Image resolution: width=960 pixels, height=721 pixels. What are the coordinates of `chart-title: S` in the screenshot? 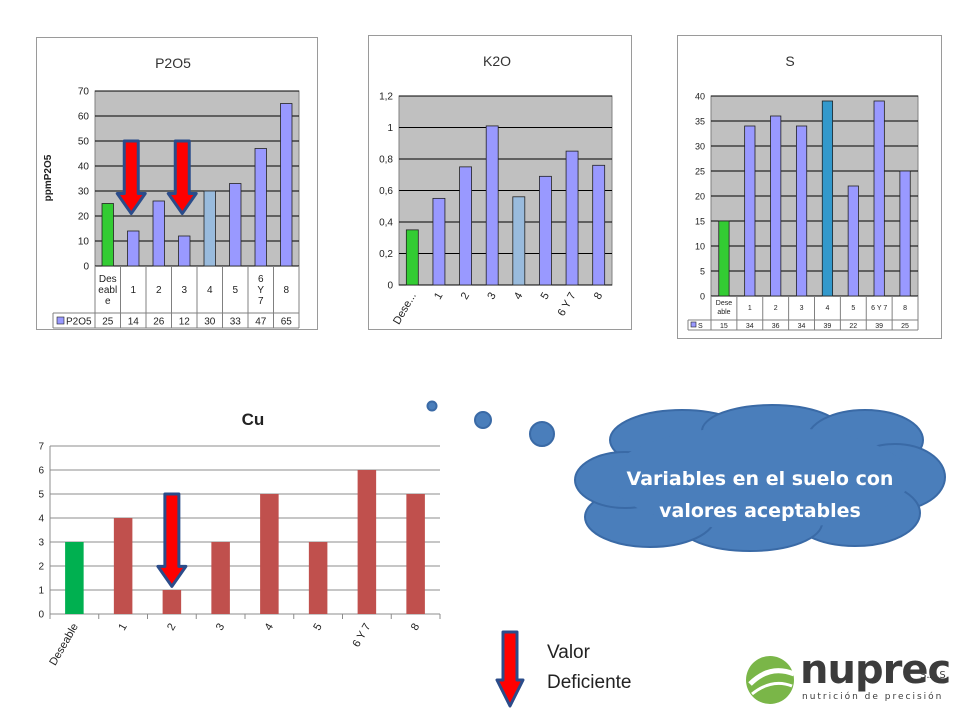 It's located at (789, 61).